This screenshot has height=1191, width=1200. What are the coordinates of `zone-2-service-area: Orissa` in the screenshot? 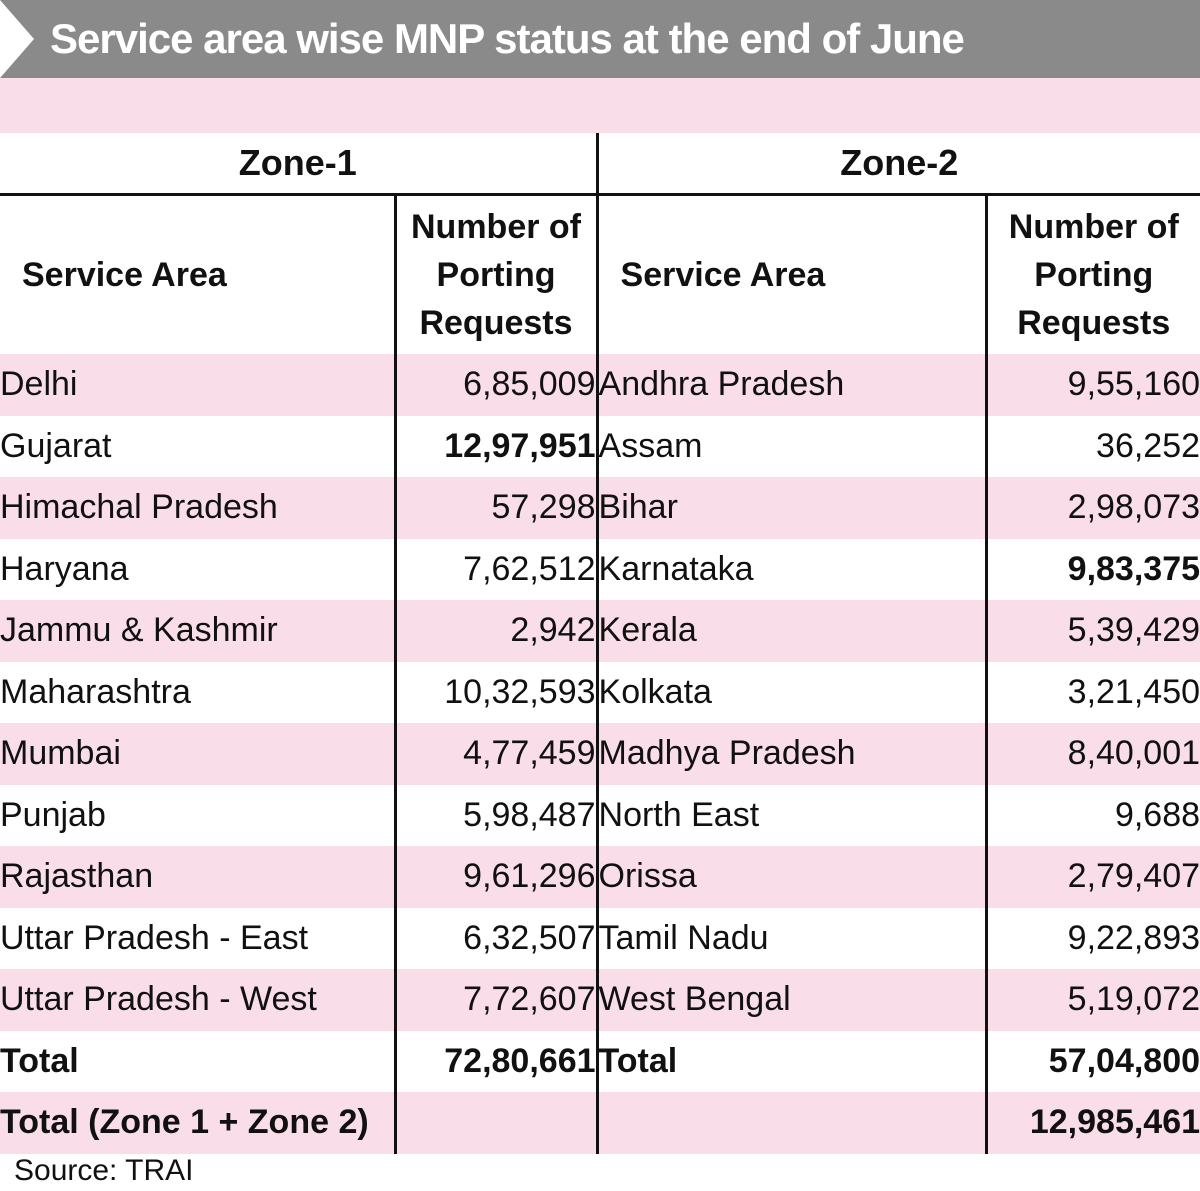 It's located at (792, 877).